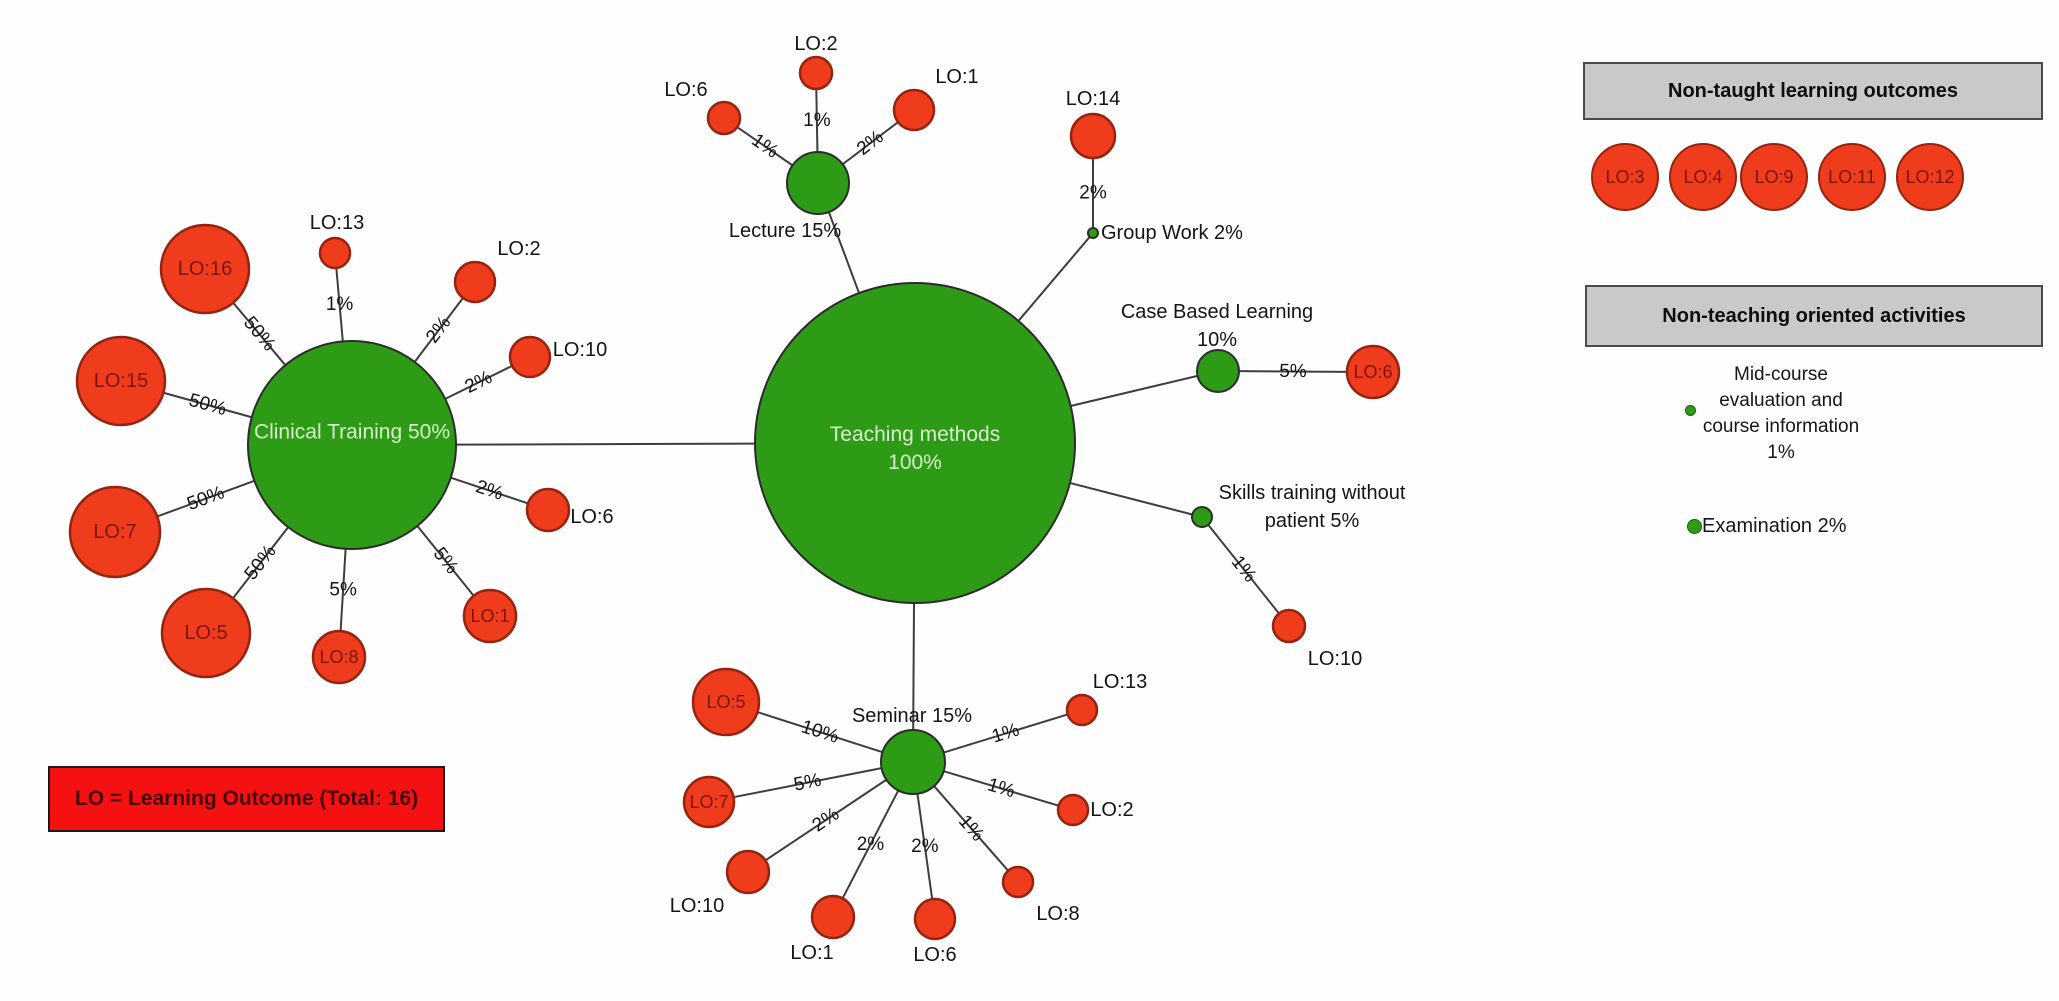 The width and height of the screenshot is (2059, 1001). What do you see at coordinates (915, 448) in the screenshot?
I see `node-teaching-label: Teaching methods 100%` at bounding box center [915, 448].